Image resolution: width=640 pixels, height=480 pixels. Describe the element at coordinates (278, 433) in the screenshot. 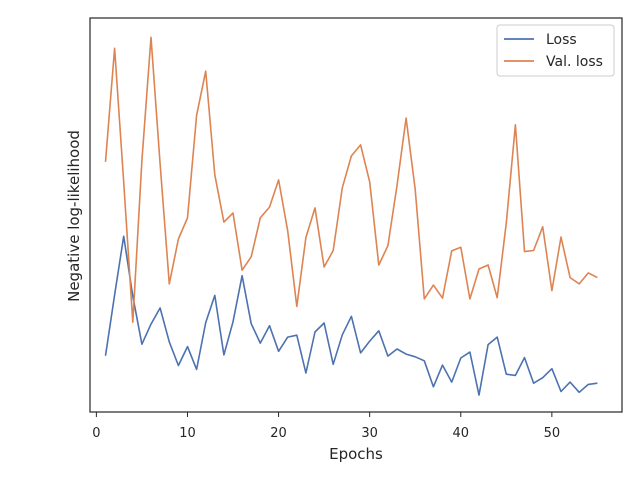

I see `x-tick-label: 20` at that location.